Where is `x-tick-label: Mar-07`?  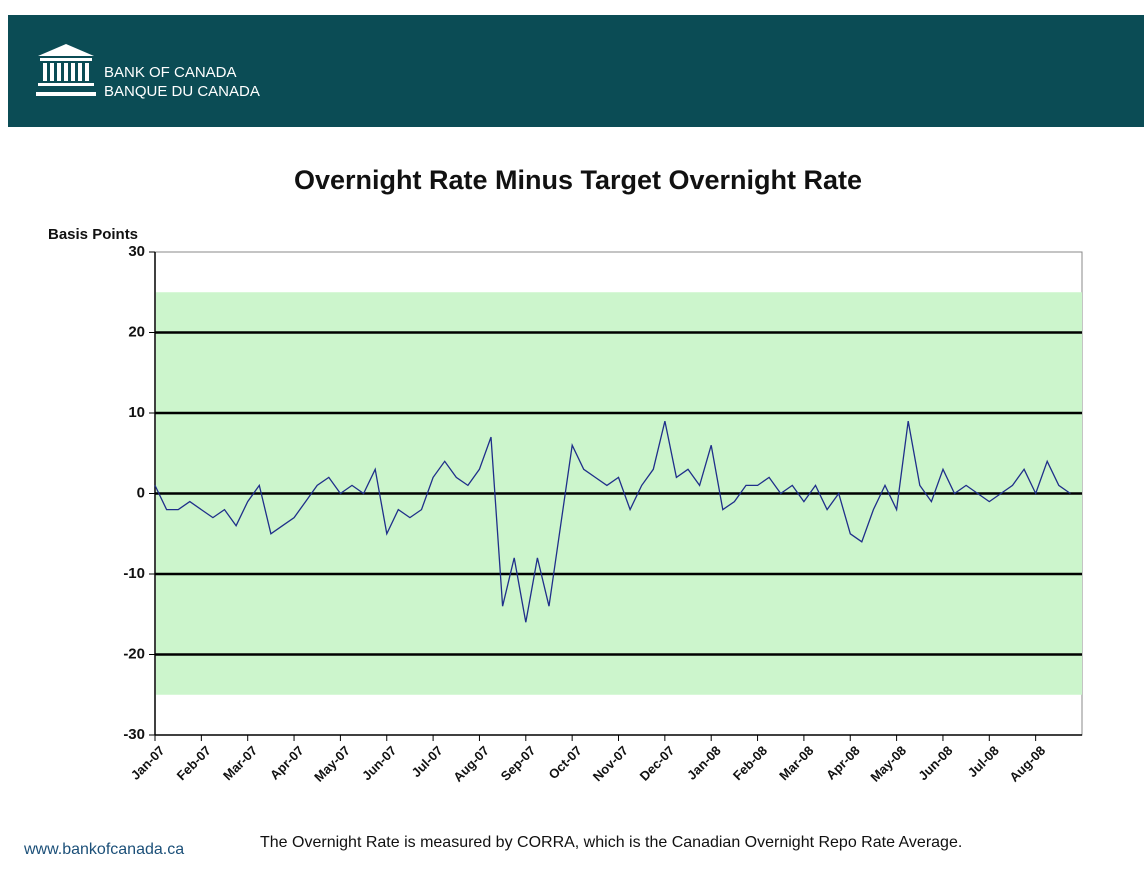 x-tick-label: Mar-07 is located at coordinates (240, 763).